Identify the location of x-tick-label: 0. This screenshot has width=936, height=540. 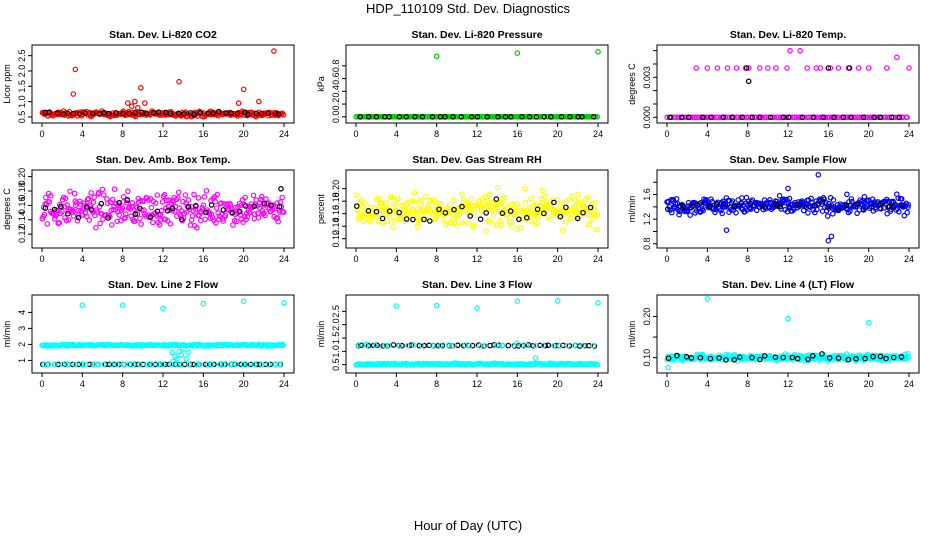
(355, 384).